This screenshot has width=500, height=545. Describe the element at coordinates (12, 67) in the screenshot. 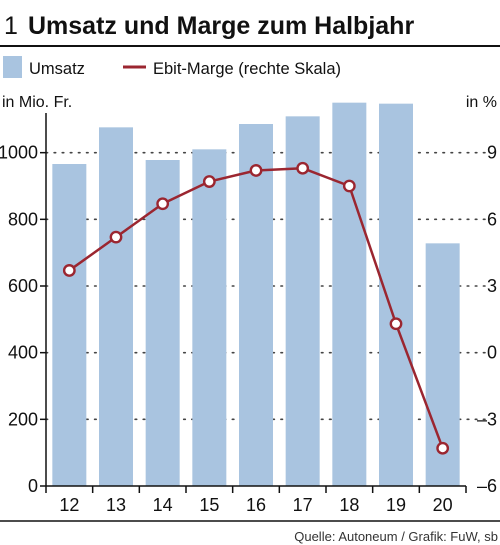

I see `legend-swatch-umsatz` at that location.